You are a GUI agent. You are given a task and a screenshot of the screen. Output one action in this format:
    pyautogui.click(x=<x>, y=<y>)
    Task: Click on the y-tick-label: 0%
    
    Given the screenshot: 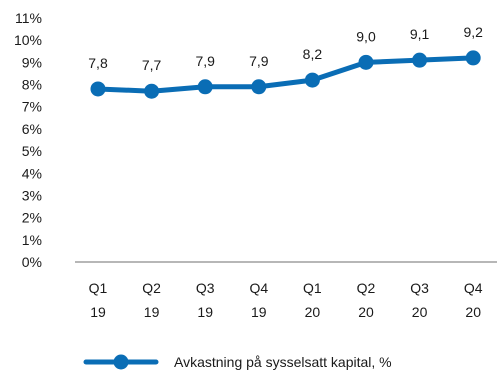 What is the action you would take?
    pyautogui.click(x=32, y=262)
    